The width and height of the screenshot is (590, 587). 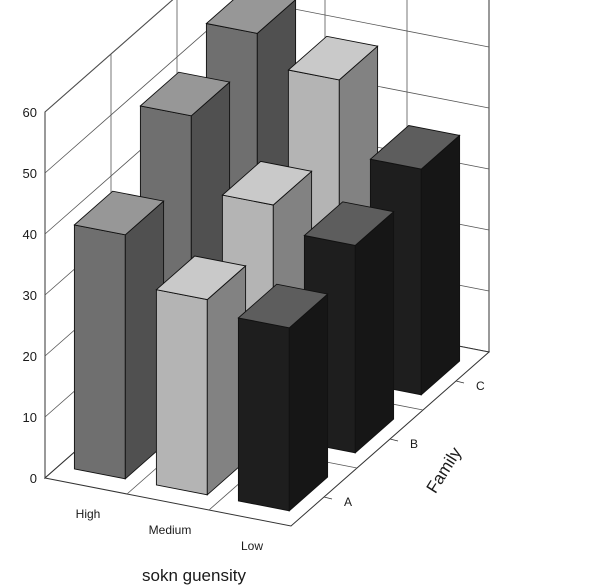 I want to click on bar-low-a, so click(x=283, y=397).